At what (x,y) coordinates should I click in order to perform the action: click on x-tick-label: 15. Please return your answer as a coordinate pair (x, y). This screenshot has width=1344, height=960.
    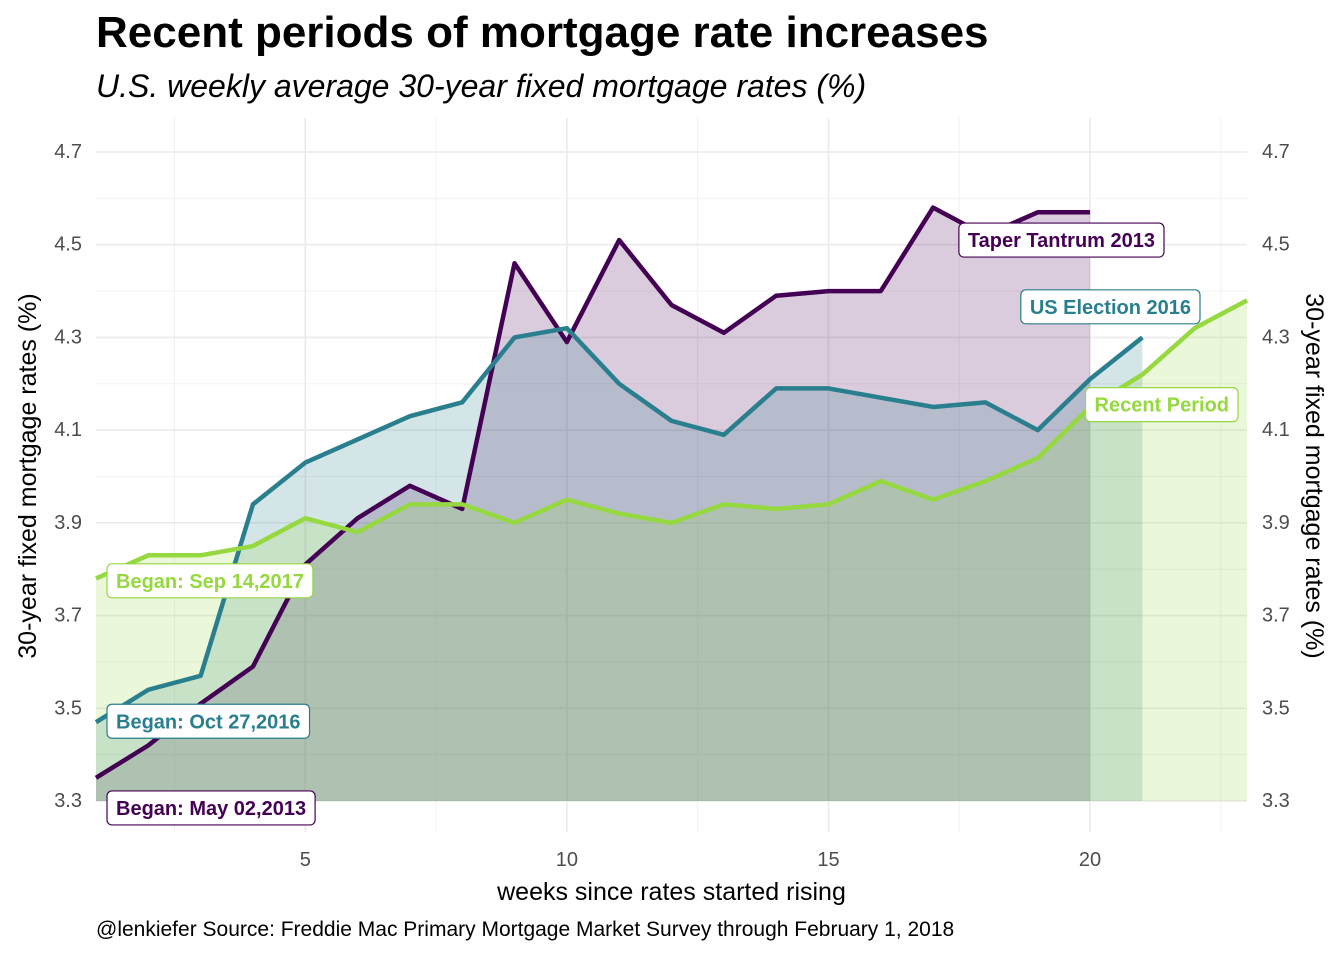
    Looking at the image, I should click on (828, 860).